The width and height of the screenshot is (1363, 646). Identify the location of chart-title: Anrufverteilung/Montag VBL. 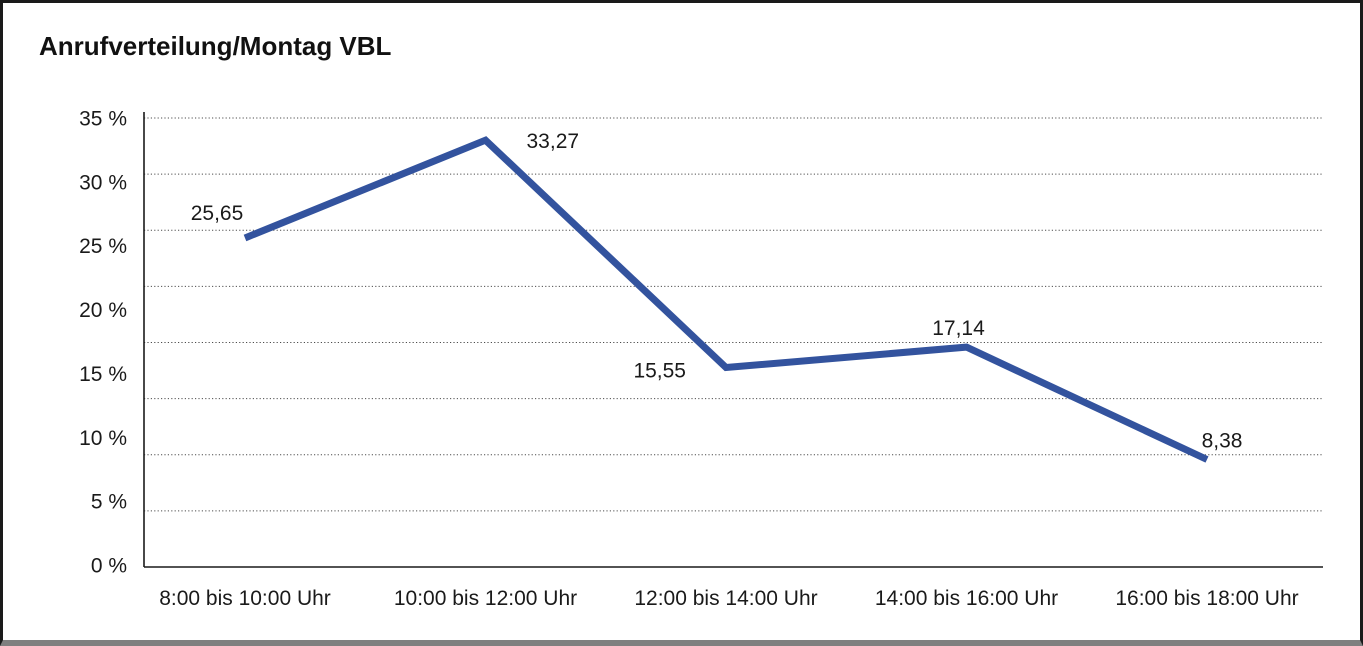
(215, 46).